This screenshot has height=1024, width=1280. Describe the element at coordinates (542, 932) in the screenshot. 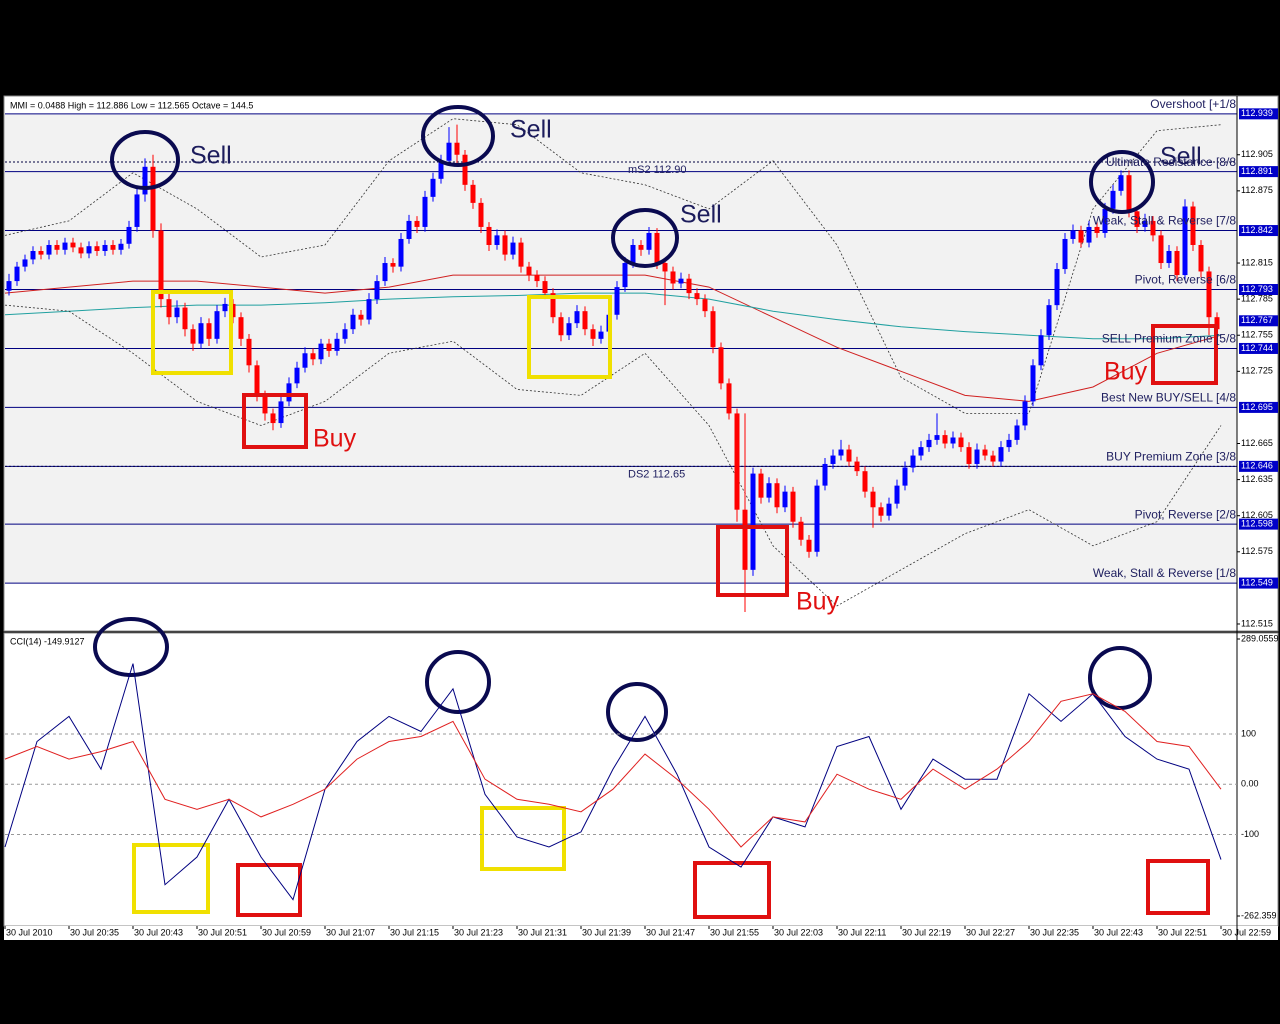

I see `x-tick-label: 30 Jul 21:31` at that location.